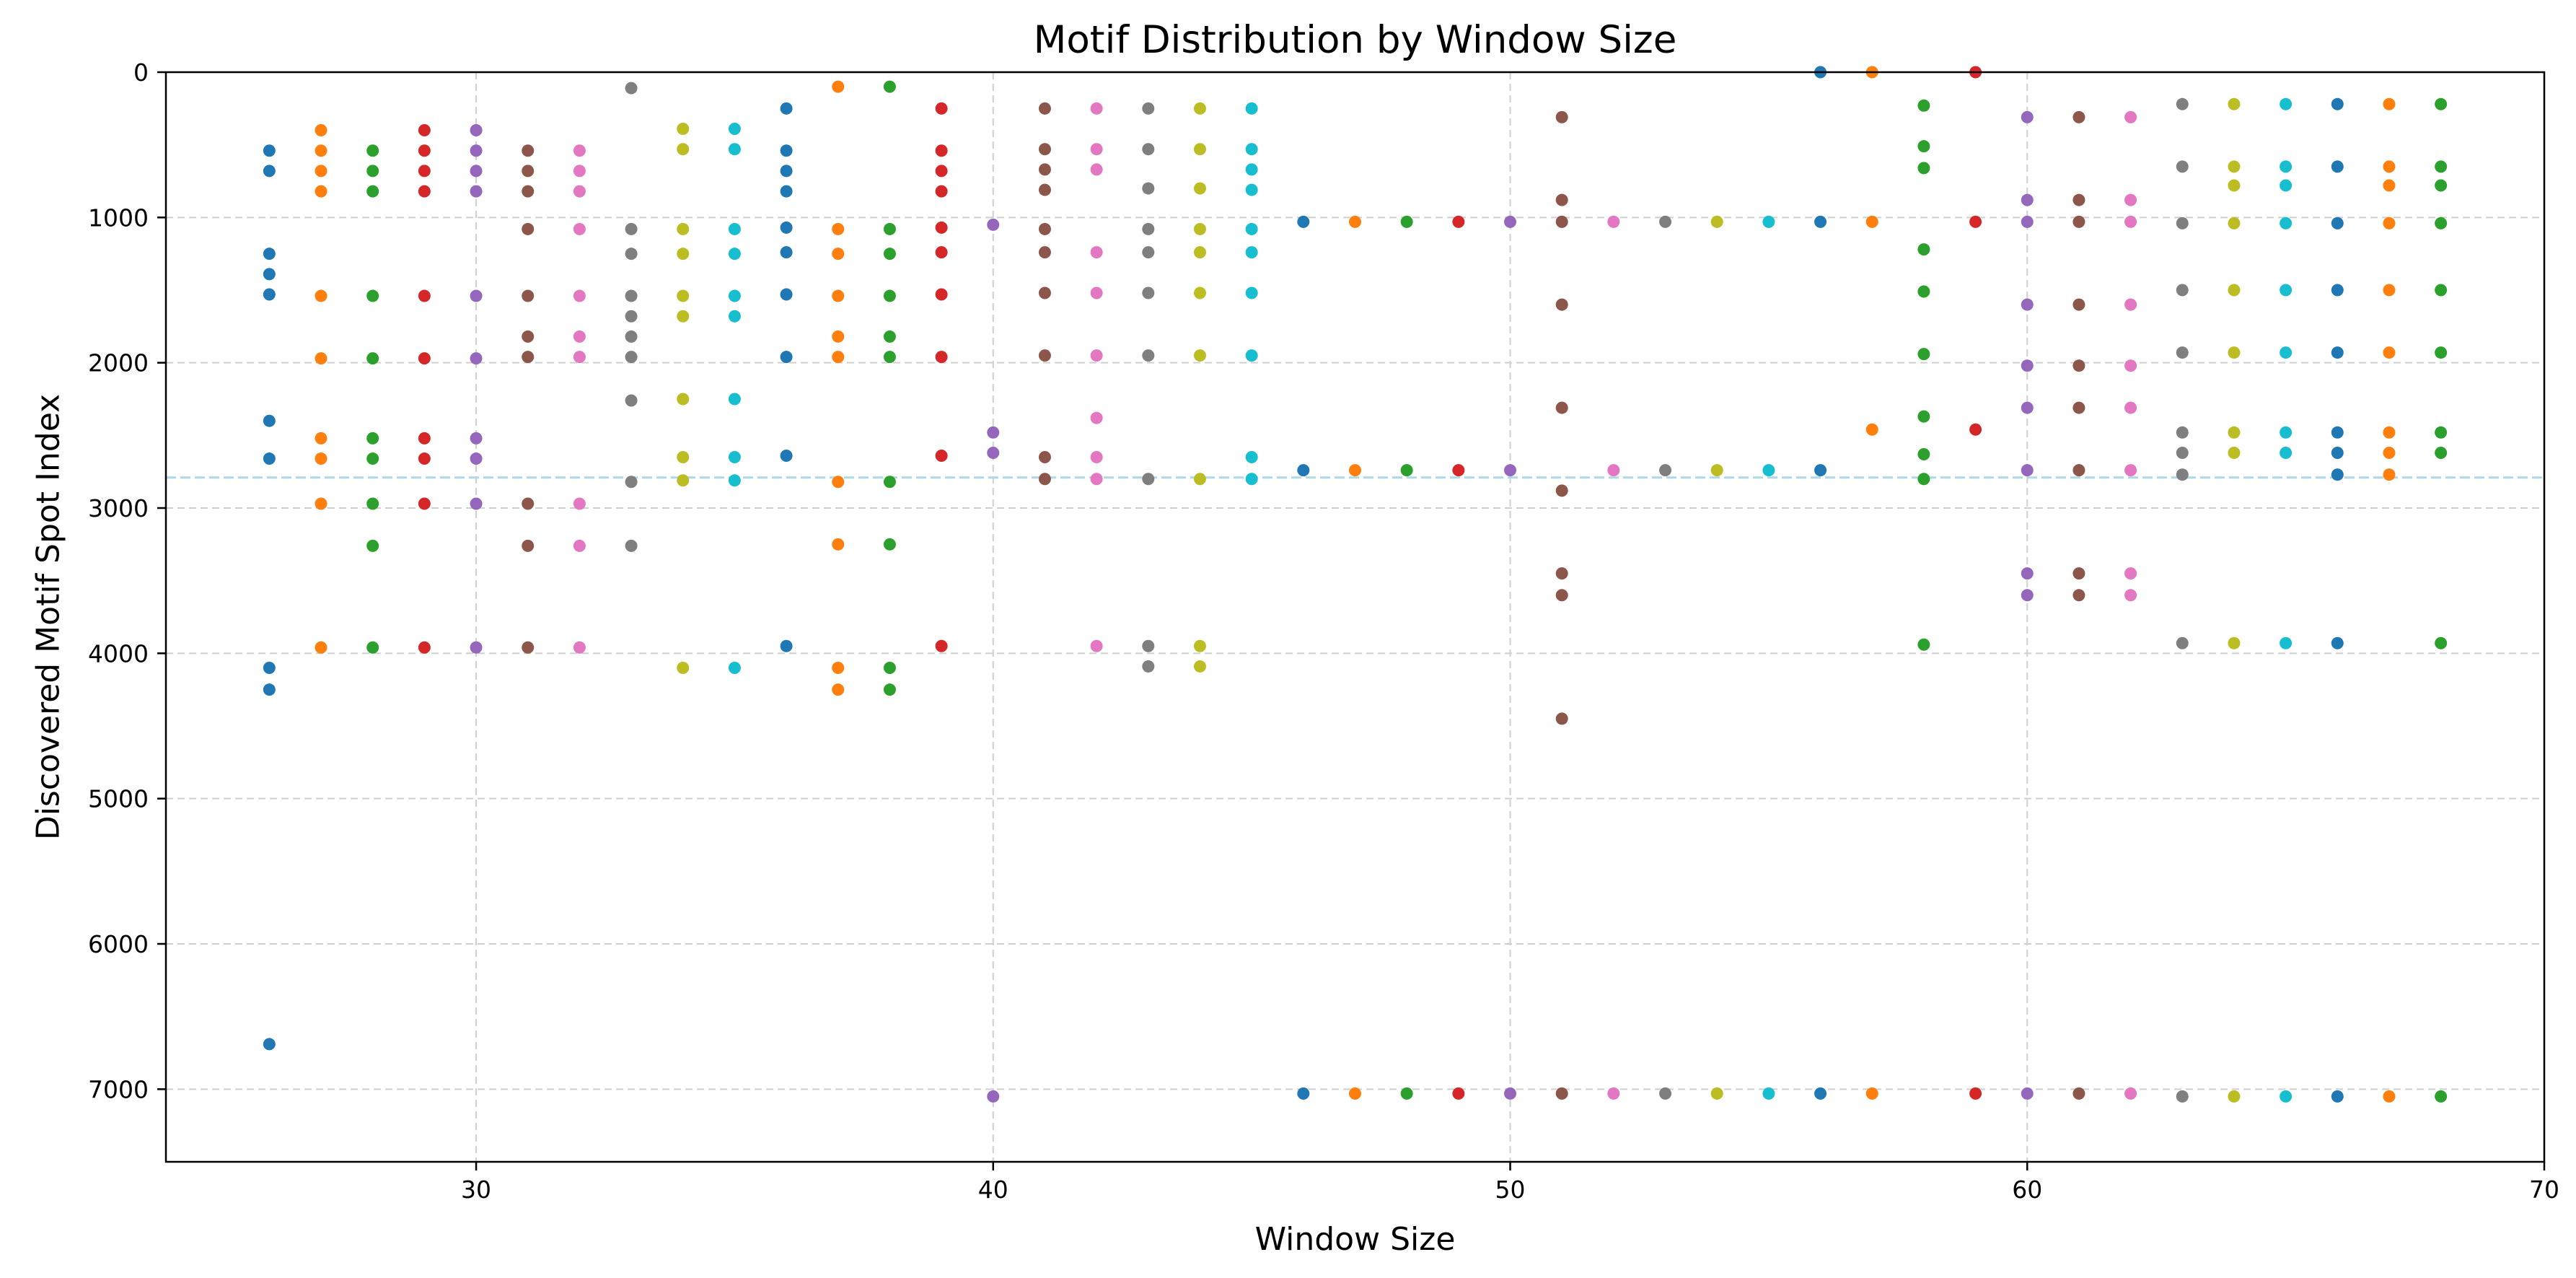 This screenshot has height=1278, width=2576. Describe the element at coordinates (118, 653) in the screenshot. I see `y-tick-label: 4000` at that location.